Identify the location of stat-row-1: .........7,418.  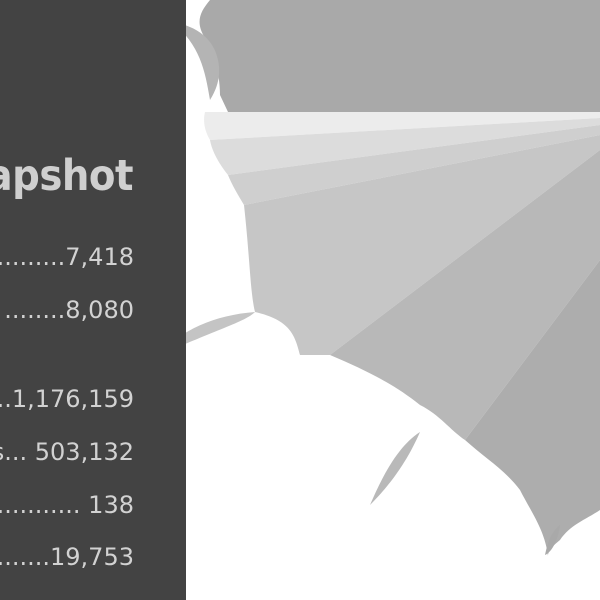
(67, 257).